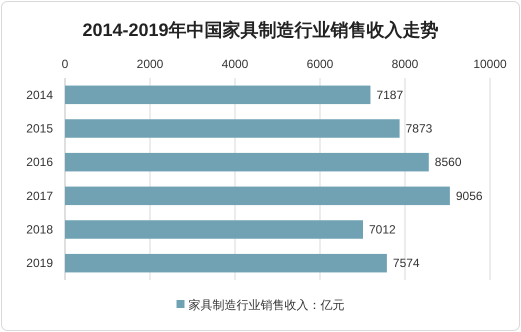  What do you see at coordinates (65, 64) in the screenshot?
I see `x-tick-label: 0` at bounding box center [65, 64].